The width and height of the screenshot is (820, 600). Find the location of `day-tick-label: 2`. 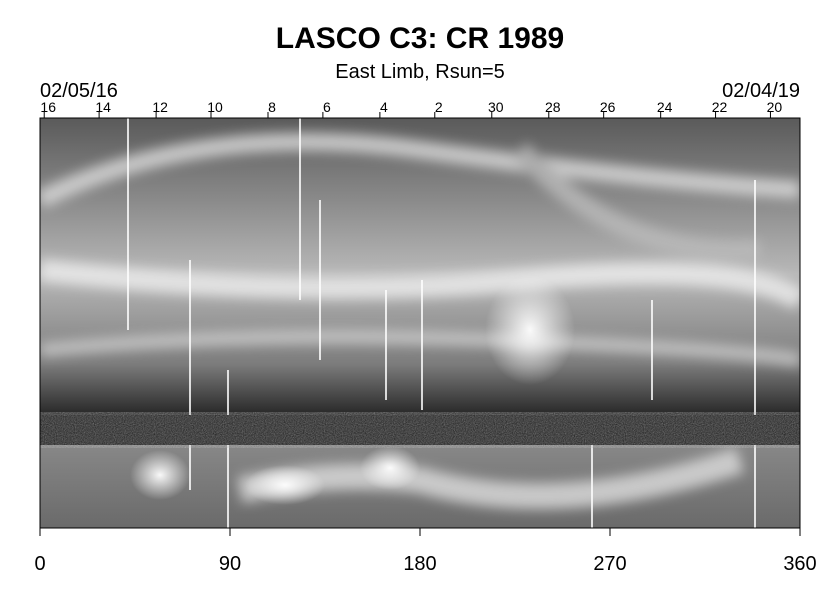

day-tick-label: 2 is located at coordinates (439, 107).